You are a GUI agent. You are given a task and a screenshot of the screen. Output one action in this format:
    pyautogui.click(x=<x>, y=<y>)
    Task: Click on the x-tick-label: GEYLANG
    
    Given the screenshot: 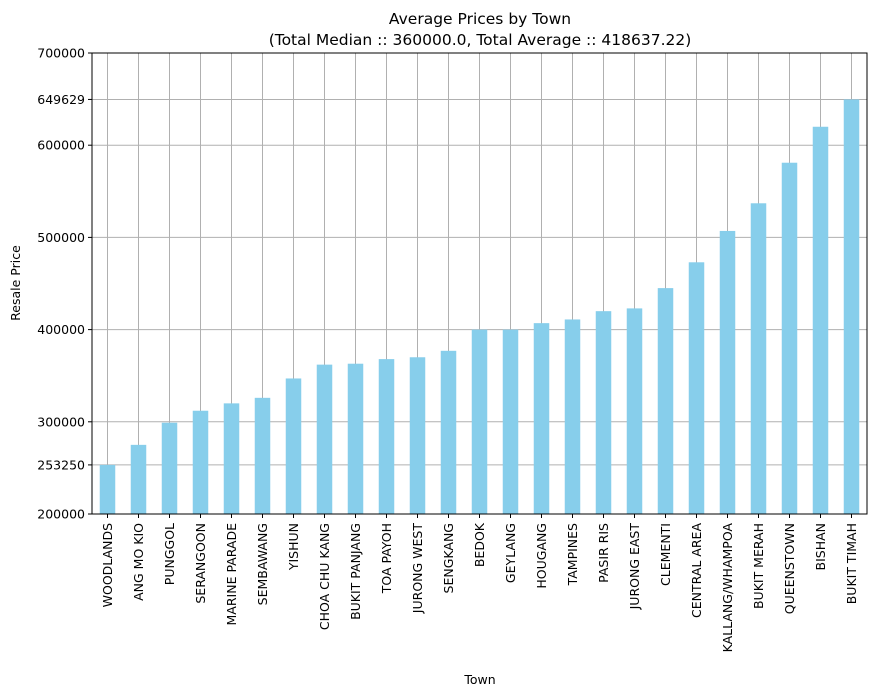 What is the action you would take?
    pyautogui.click(x=510, y=553)
    